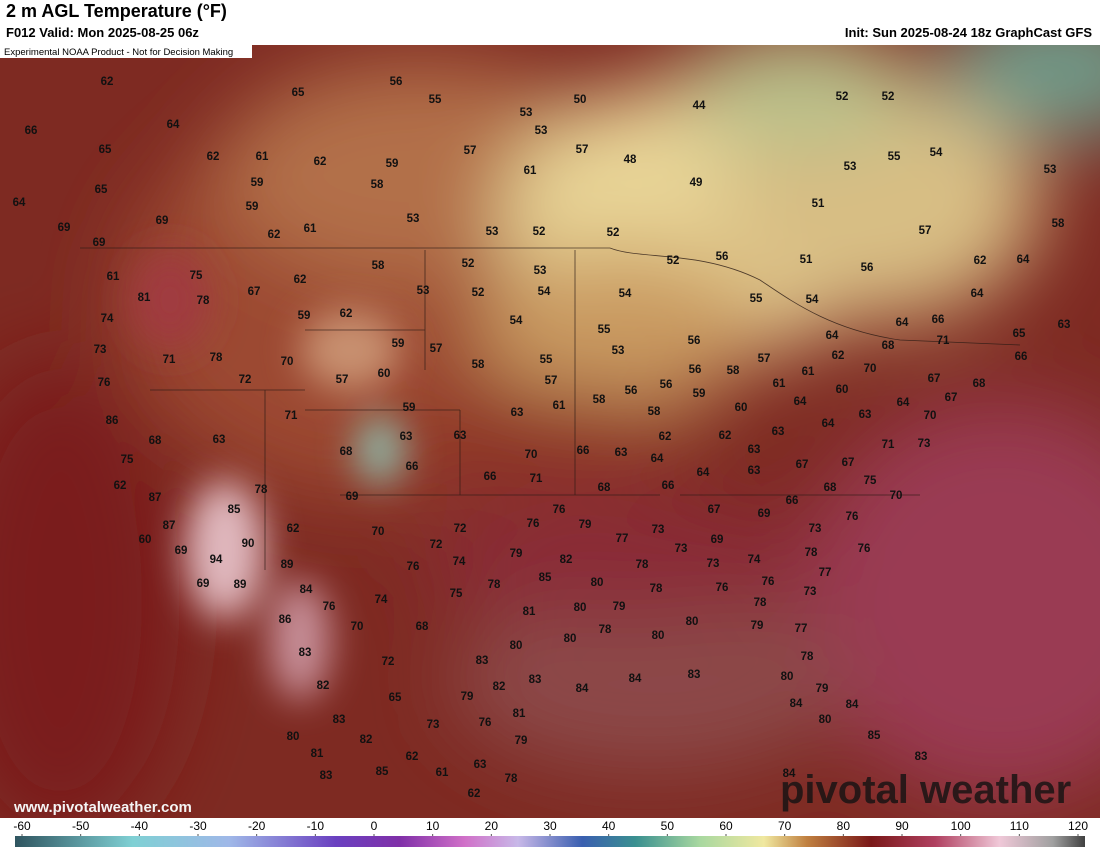 This screenshot has width=1100, height=850. Describe the element at coordinates (550, 826) in the screenshot. I see `colorbar-tick-label: 30` at that location.